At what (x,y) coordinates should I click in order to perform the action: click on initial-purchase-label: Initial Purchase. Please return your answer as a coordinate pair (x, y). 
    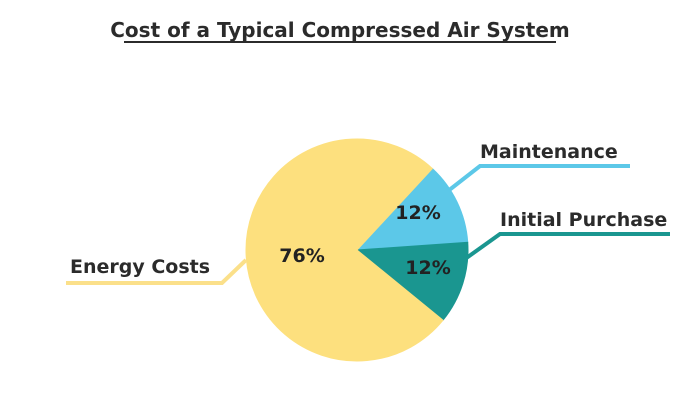
    Looking at the image, I should click on (583, 220).